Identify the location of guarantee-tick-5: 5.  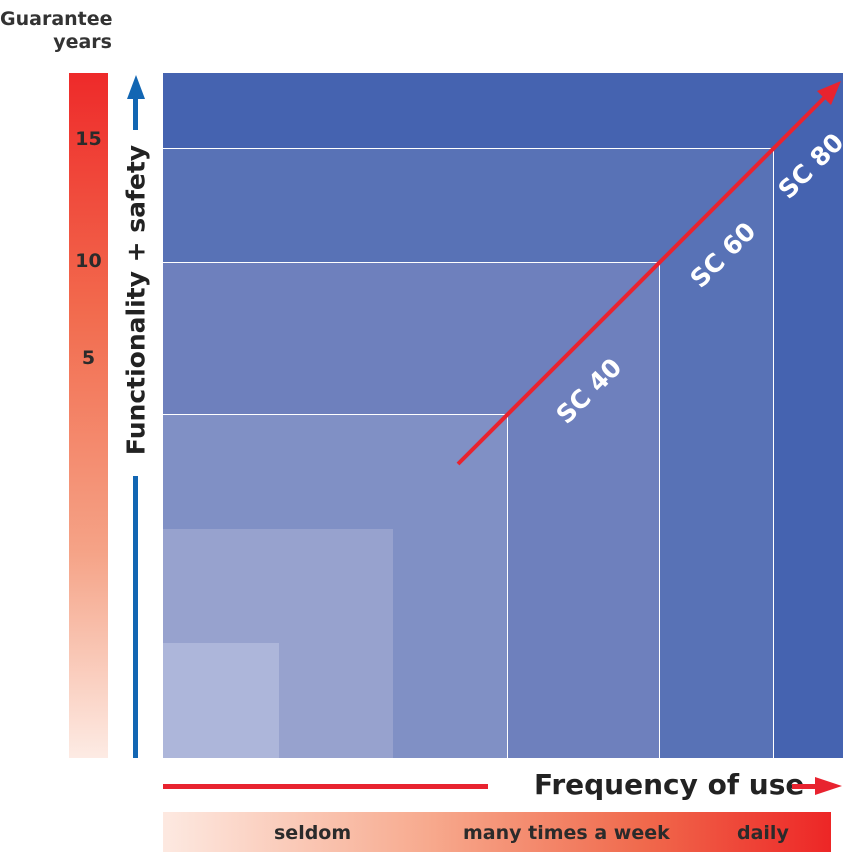
(88, 358).